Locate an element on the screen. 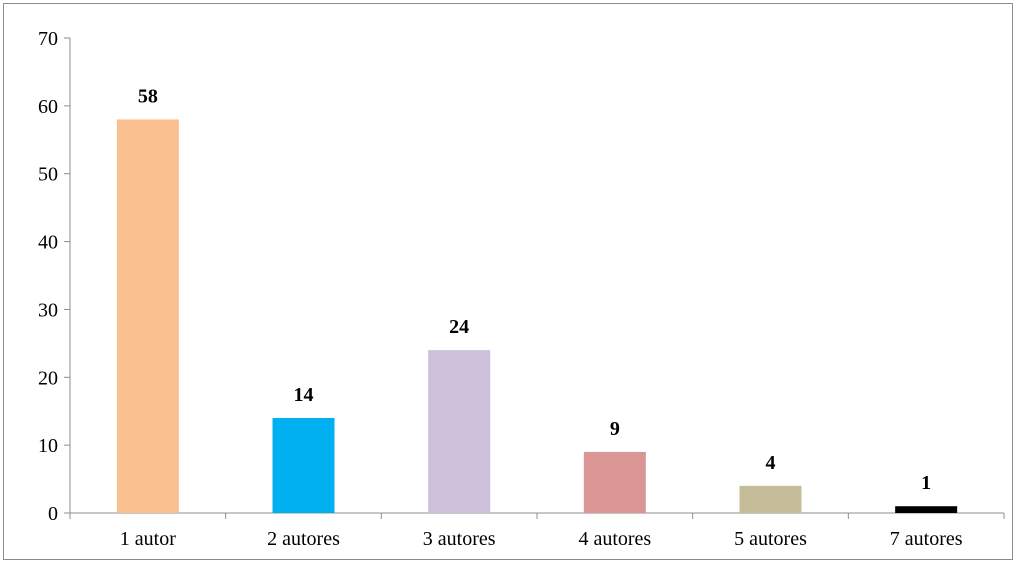  x-tick-label: 4 autores is located at coordinates (614, 539).